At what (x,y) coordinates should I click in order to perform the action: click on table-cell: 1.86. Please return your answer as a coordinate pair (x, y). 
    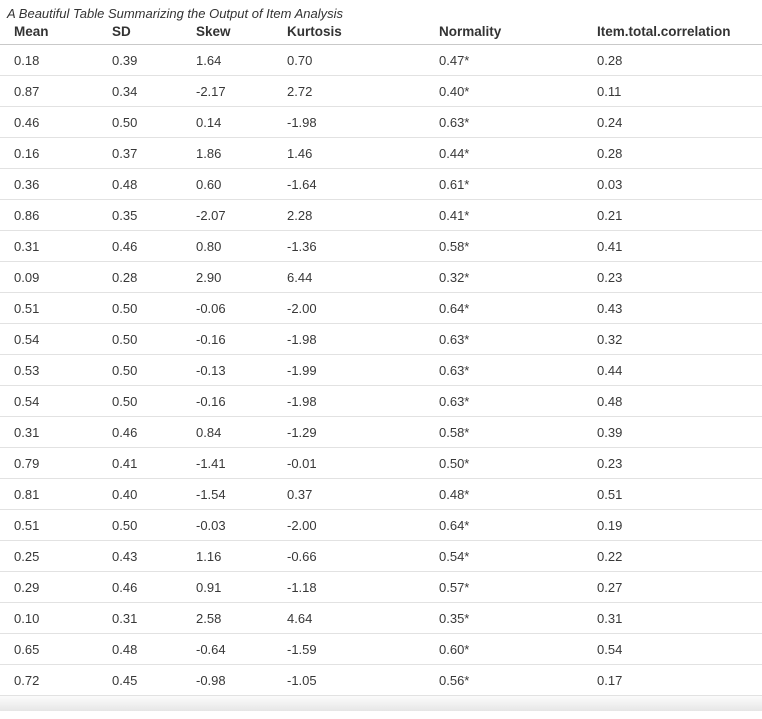
    Looking at the image, I should click on (227, 153).